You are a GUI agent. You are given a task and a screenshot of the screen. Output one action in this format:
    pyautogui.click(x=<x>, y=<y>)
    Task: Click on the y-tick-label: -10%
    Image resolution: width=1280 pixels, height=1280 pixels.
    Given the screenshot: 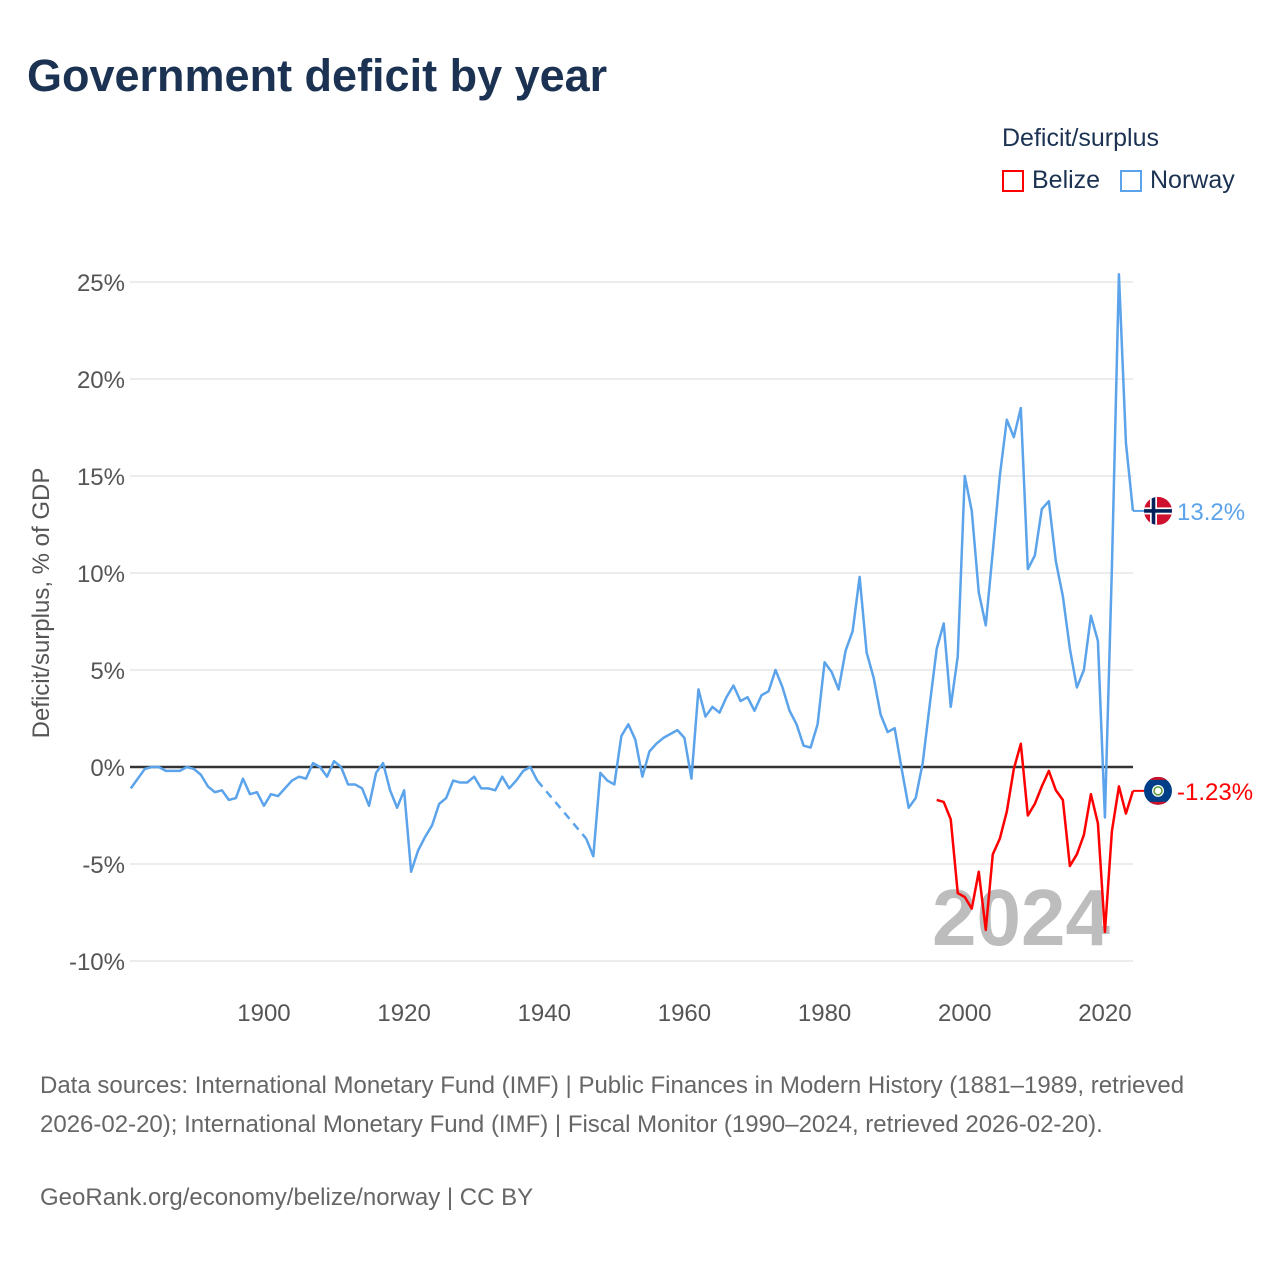 What is the action you would take?
    pyautogui.click(x=97, y=962)
    